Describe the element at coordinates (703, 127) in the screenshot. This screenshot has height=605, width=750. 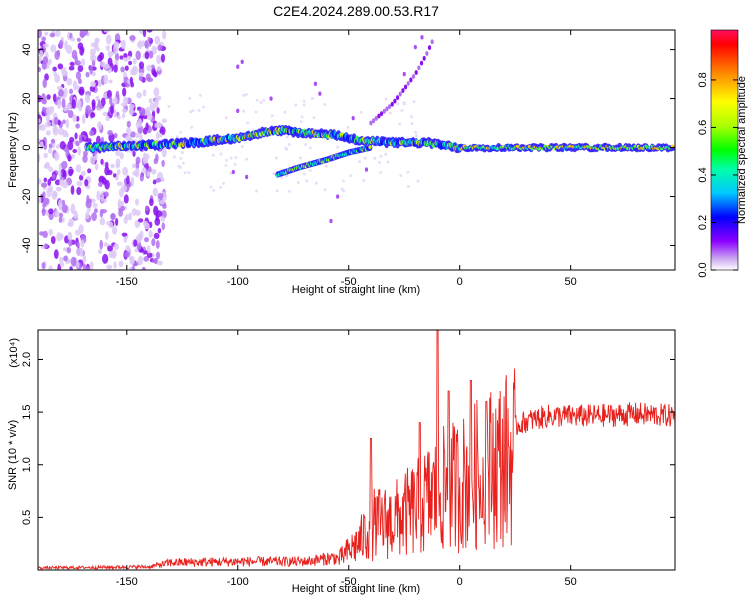
I see `colorbar-tick-label: 0.6` at that location.